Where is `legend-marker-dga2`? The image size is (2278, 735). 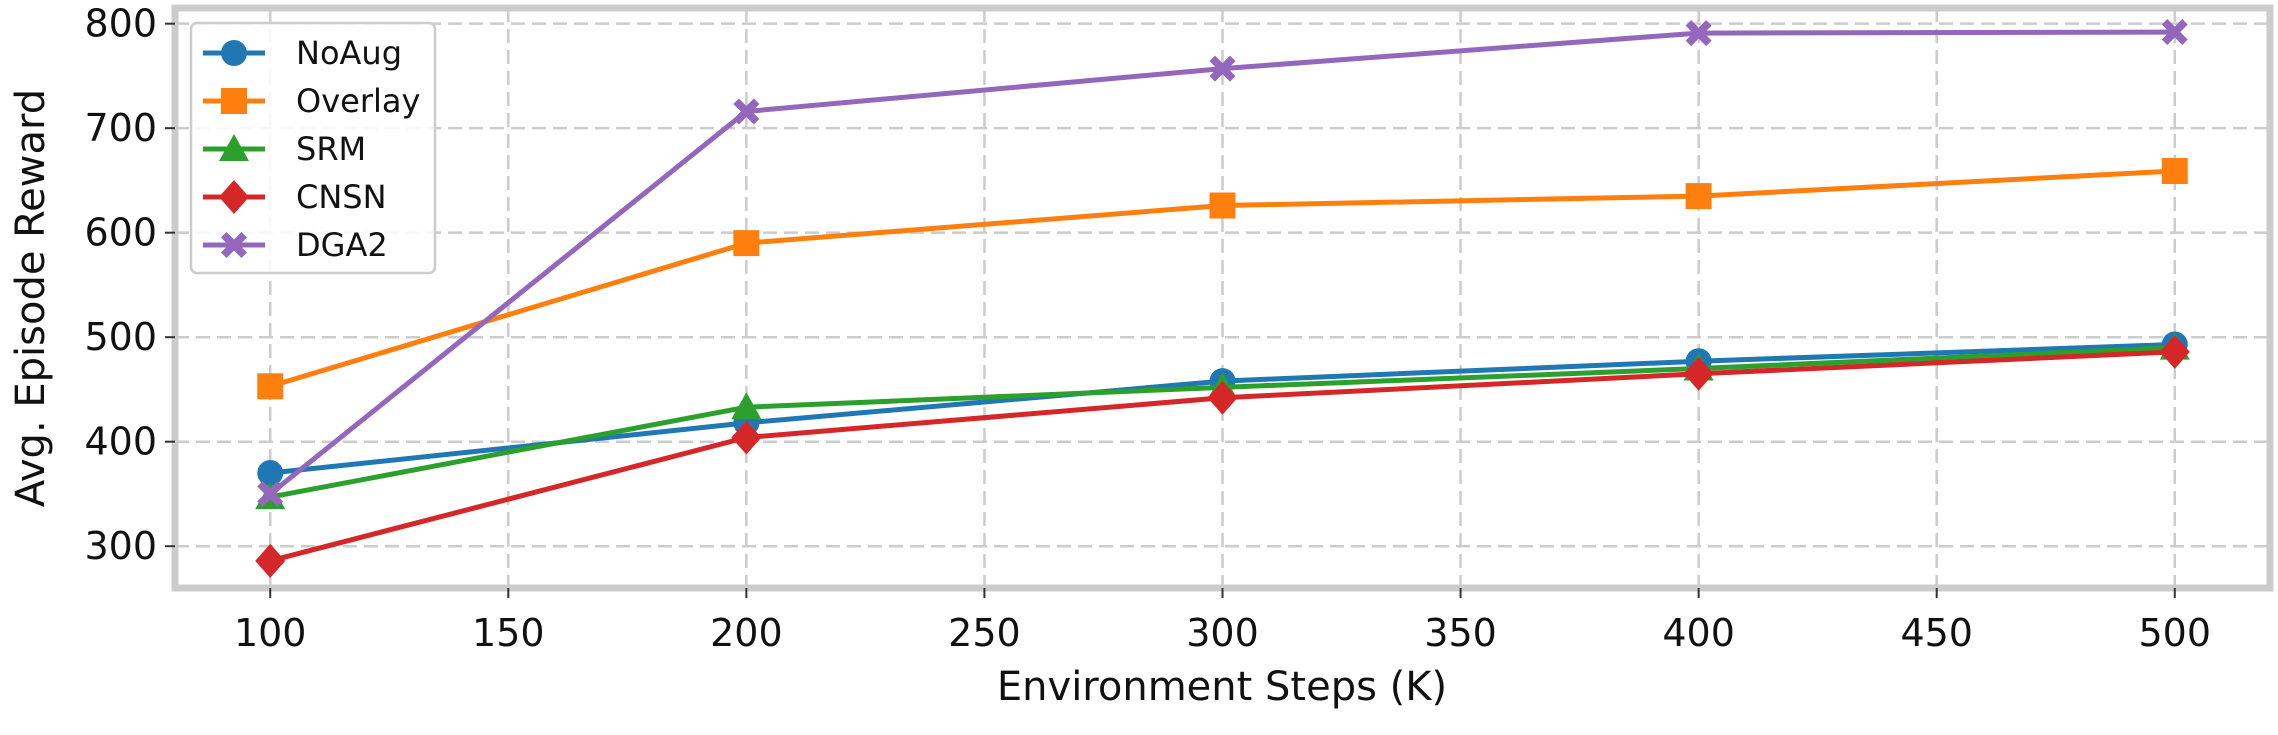 legend-marker-dga2 is located at coordinates (234, 245).